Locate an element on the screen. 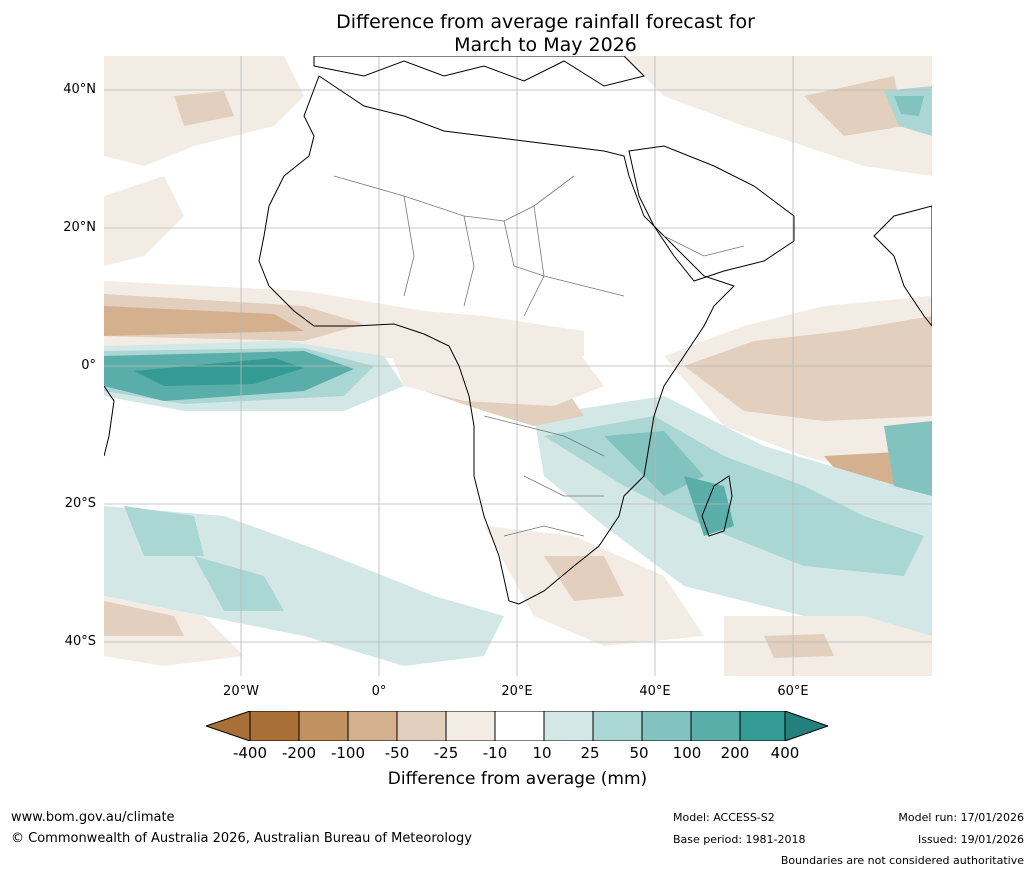 This screenshot has height=873, width=1035. south-america-coastline is located at coordinates (109, 421).